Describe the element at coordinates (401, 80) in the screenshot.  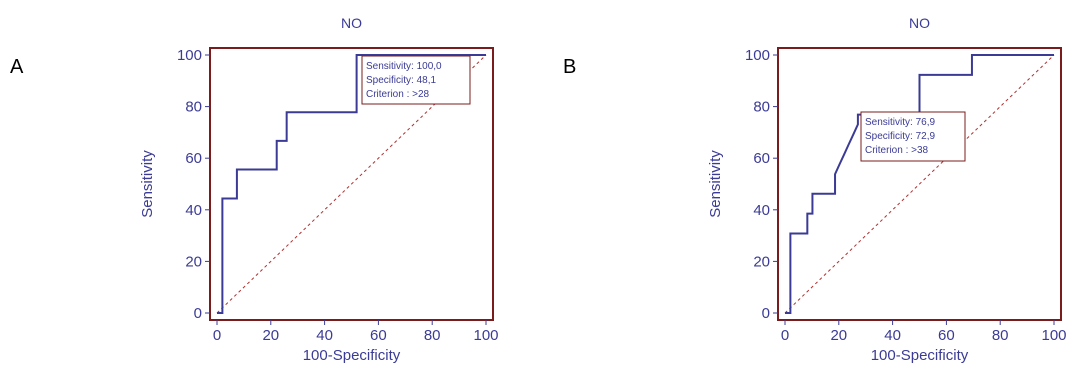
I see `annotation-text: Specificity: 48,1` at that location.